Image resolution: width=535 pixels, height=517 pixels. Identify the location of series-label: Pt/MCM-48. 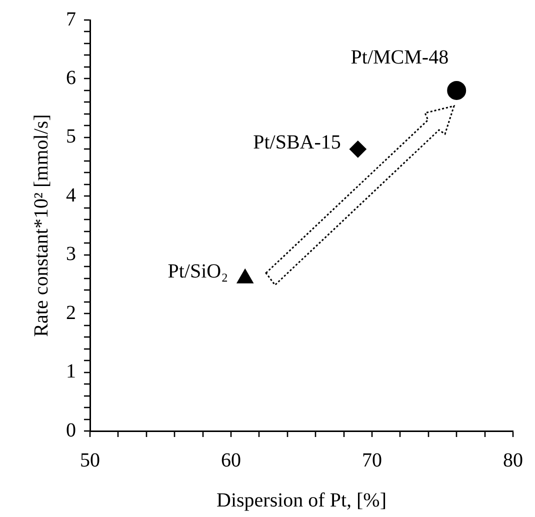
(399, 57).